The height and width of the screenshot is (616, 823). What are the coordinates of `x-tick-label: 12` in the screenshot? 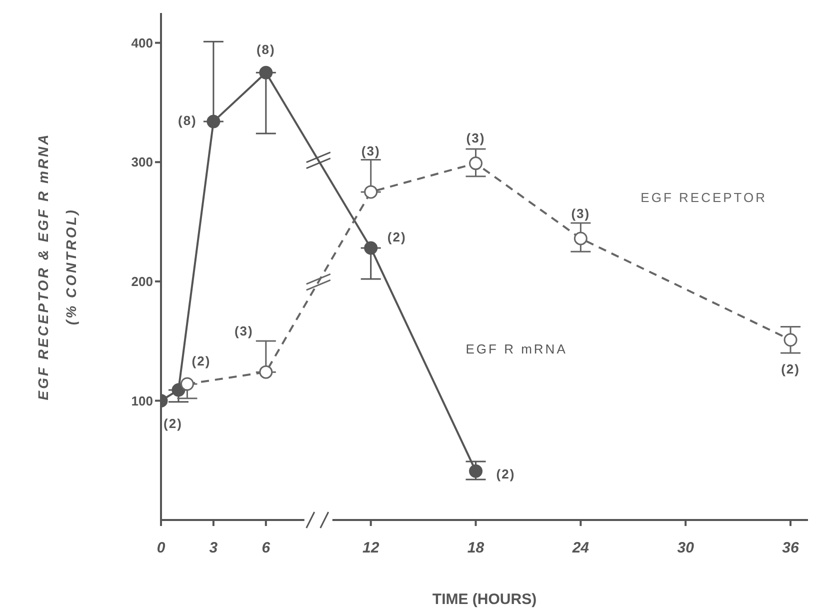 It's located at (371, 548).